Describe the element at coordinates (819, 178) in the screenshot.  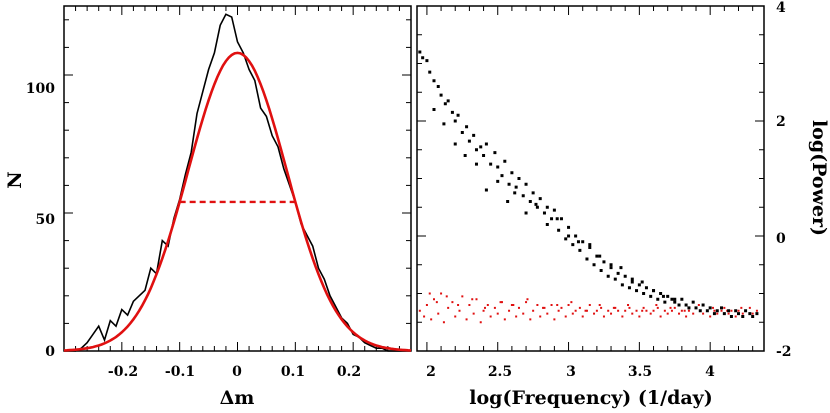
I see `right-y-axis-title: log(Power)` at that location.